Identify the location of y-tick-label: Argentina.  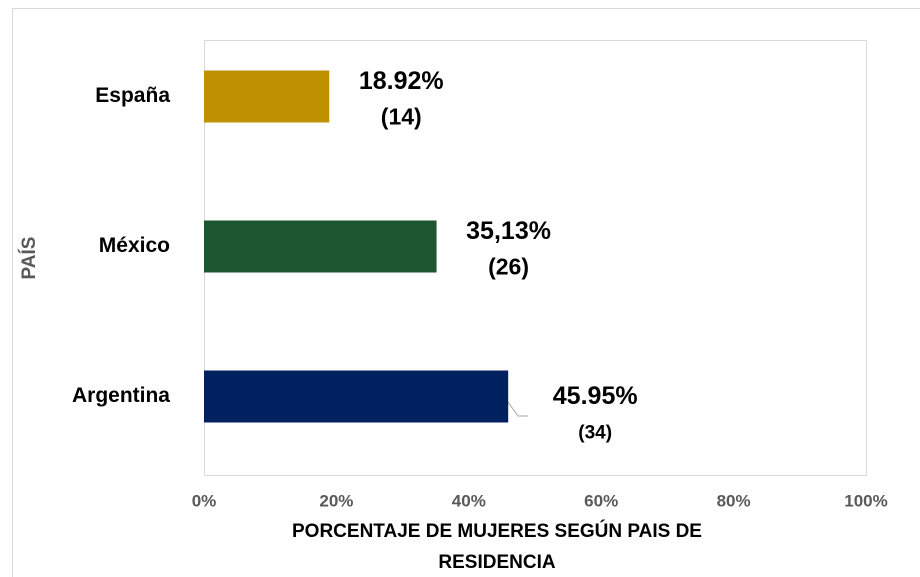
(121, 395).